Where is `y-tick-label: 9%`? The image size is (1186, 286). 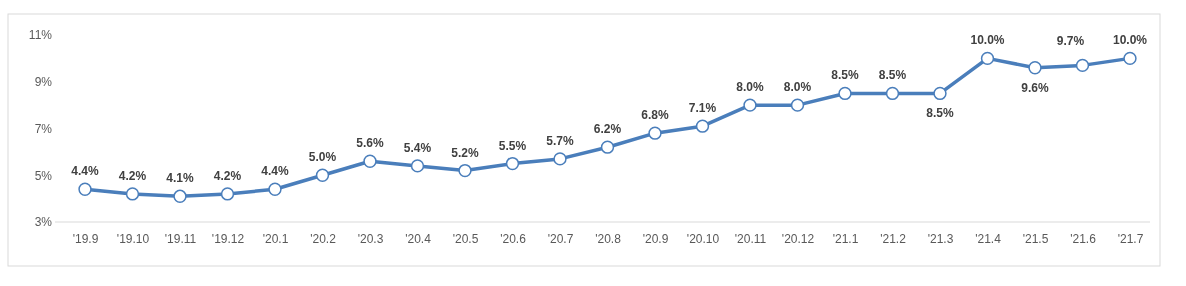
y-tick-label: 9% is located at coordinates (43, 82).